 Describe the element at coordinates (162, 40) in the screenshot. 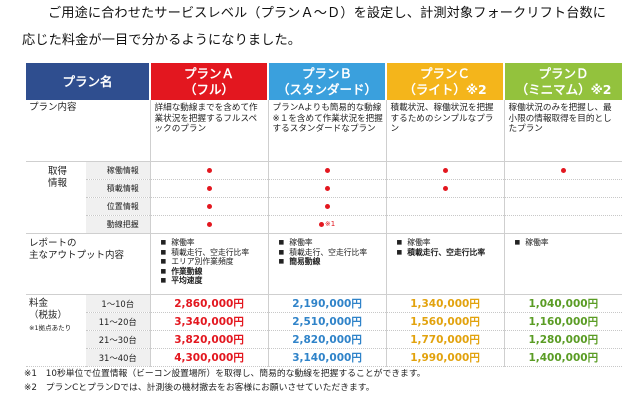

I see `intro-line-2: 応じた料金が一目で分かるようになりました。` at that location.